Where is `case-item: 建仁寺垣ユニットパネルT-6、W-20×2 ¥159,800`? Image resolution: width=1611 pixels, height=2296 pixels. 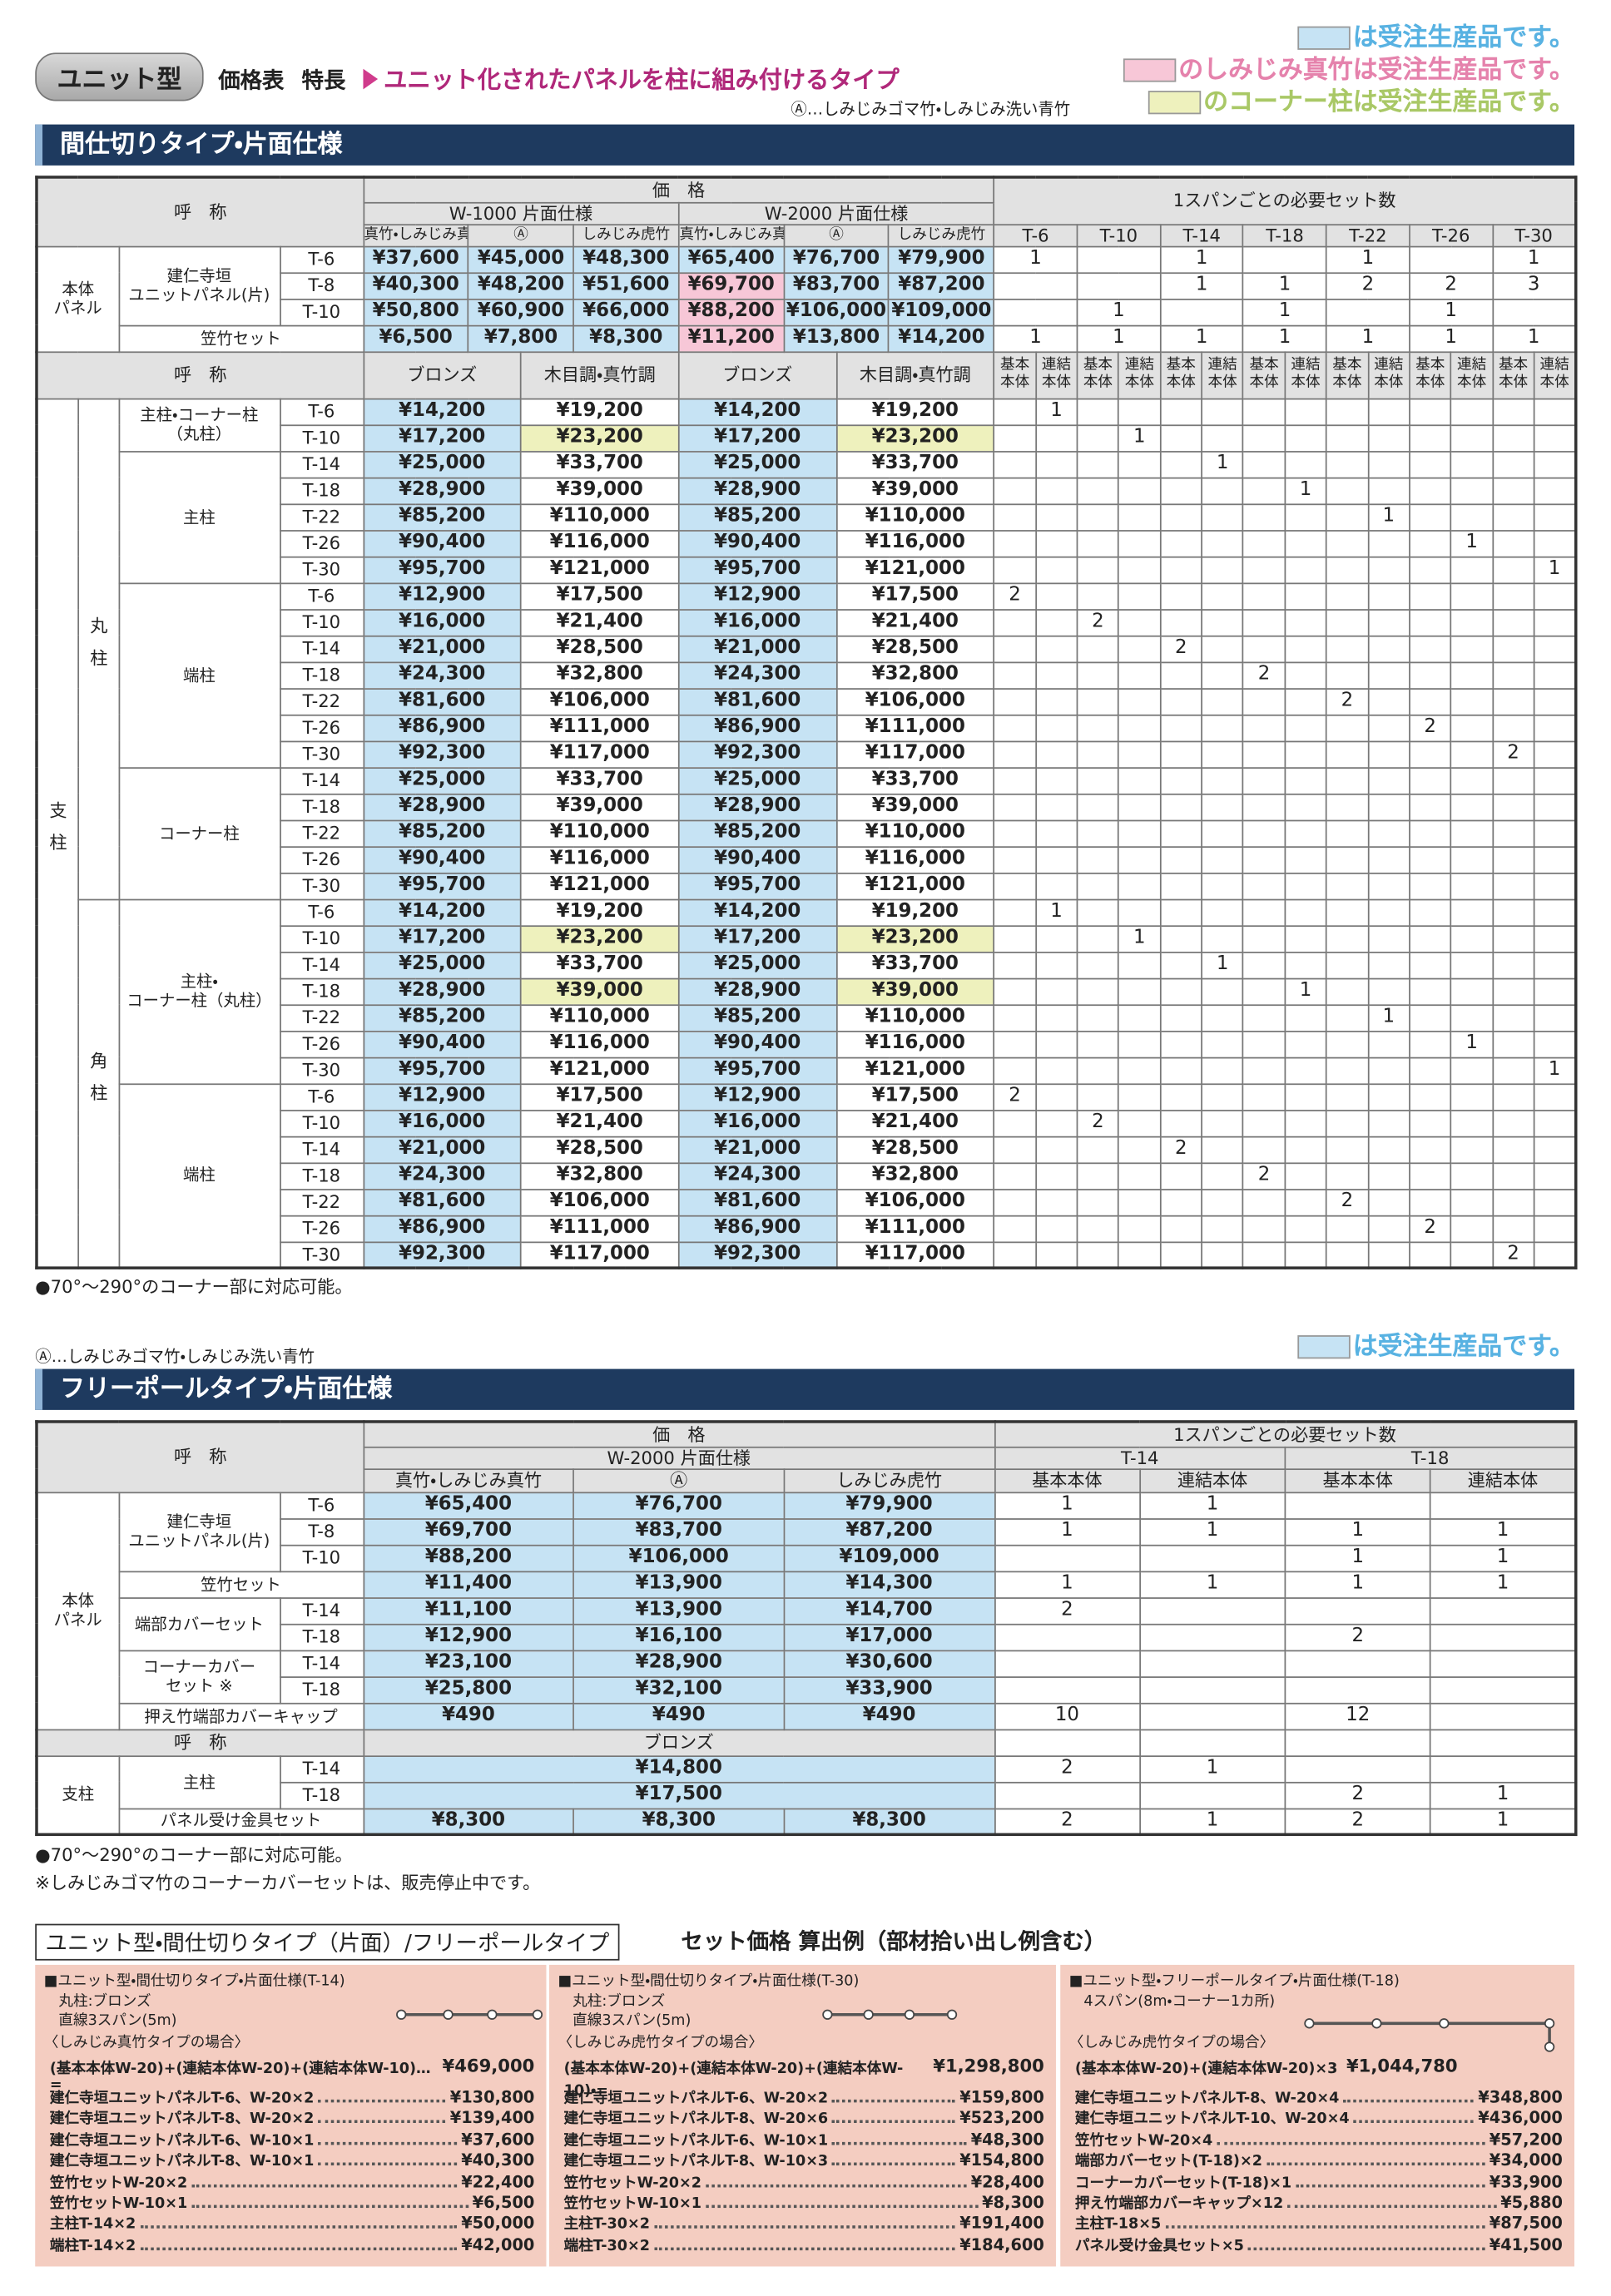 case-item: 建仁寺垣ユニットパネルT-6、W-20×2 ¥159,800 is located at coordinates (804, 2096).